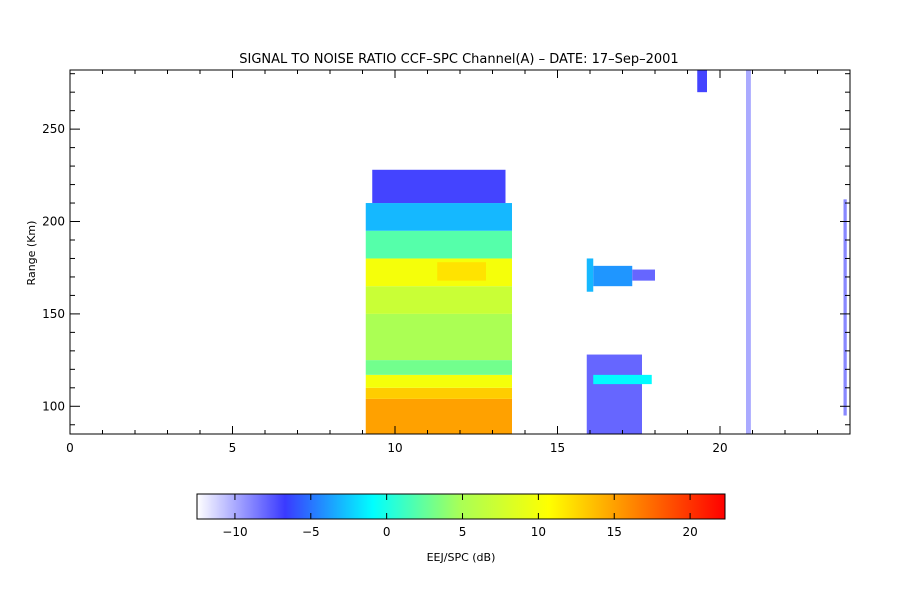  I want to click on colorbar-tick-label: 15, so click(614, 532).